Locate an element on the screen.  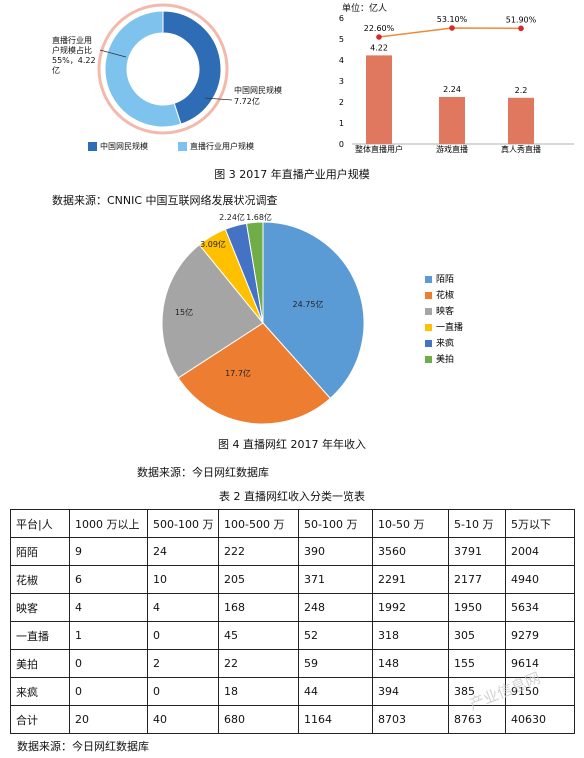
table-row: 花椒 6 10 205 371 2291 2177 4940 is located at coordinates (292, 579).